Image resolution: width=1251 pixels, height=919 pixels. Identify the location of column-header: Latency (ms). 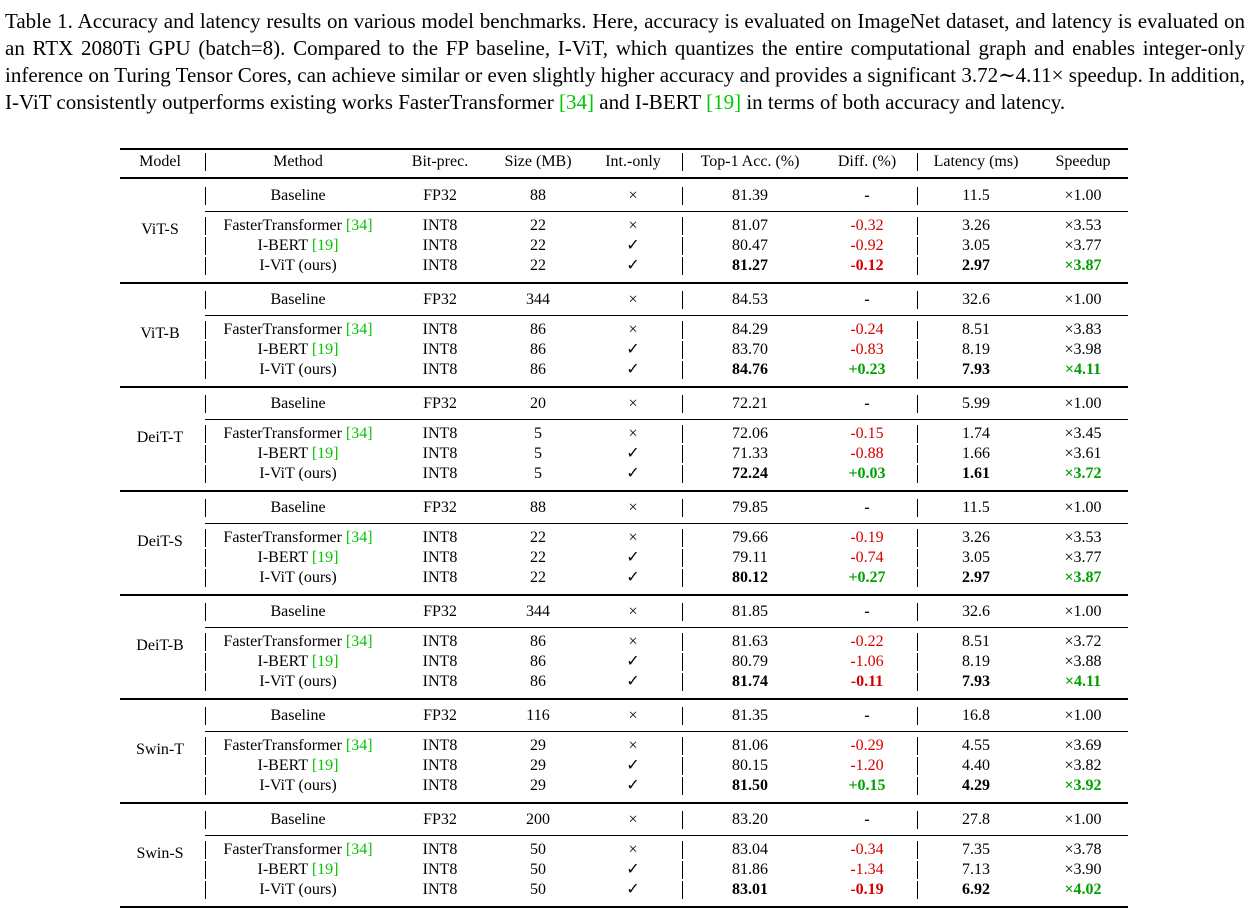
(976, 161).